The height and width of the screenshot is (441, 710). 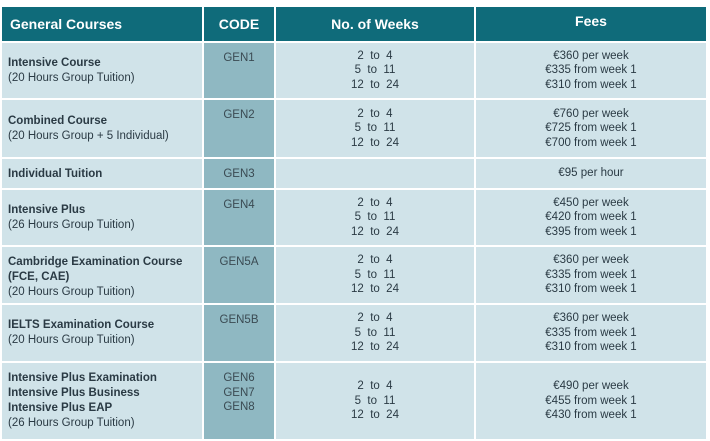 What do you see at coordinates (239, 115) in the screenshot?
I see `course-code: GEN2` at bounding box center [239, 115].